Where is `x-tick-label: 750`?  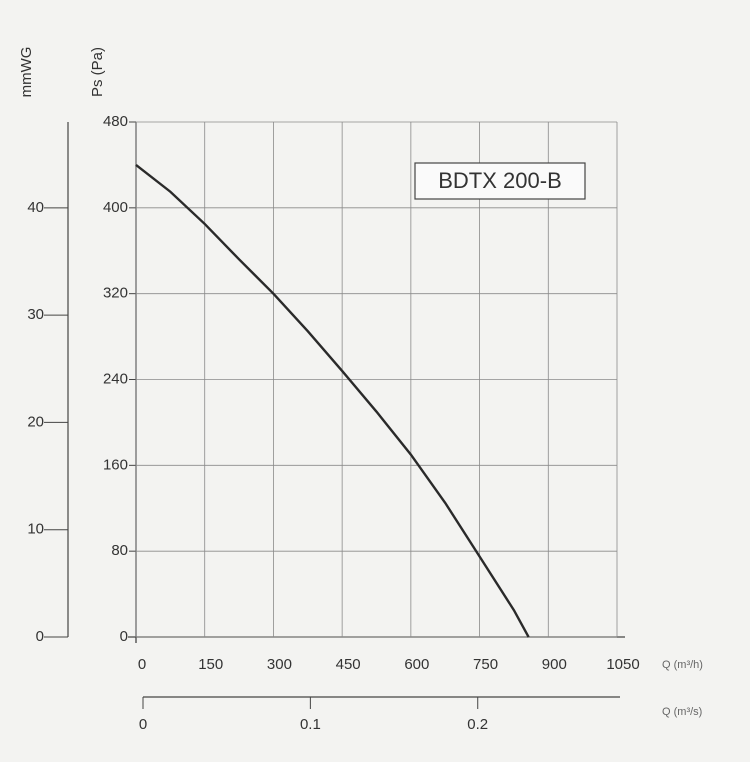 x-tick-label: 750 is located at coordinates (485, 664).